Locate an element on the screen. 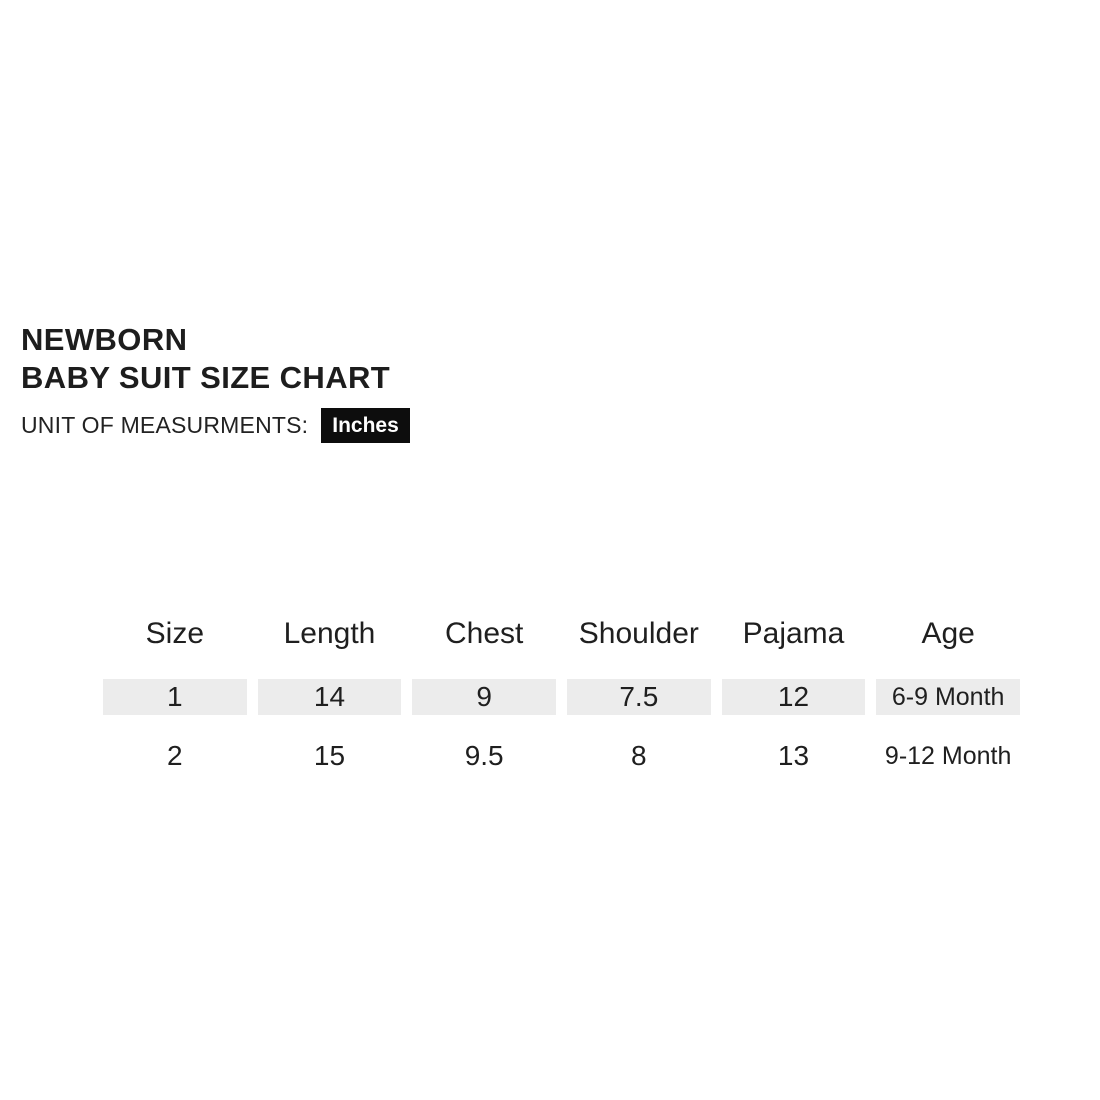 The image size is (1100, 1100). column-header-chest: Chest is located at coordinates (484, 633).